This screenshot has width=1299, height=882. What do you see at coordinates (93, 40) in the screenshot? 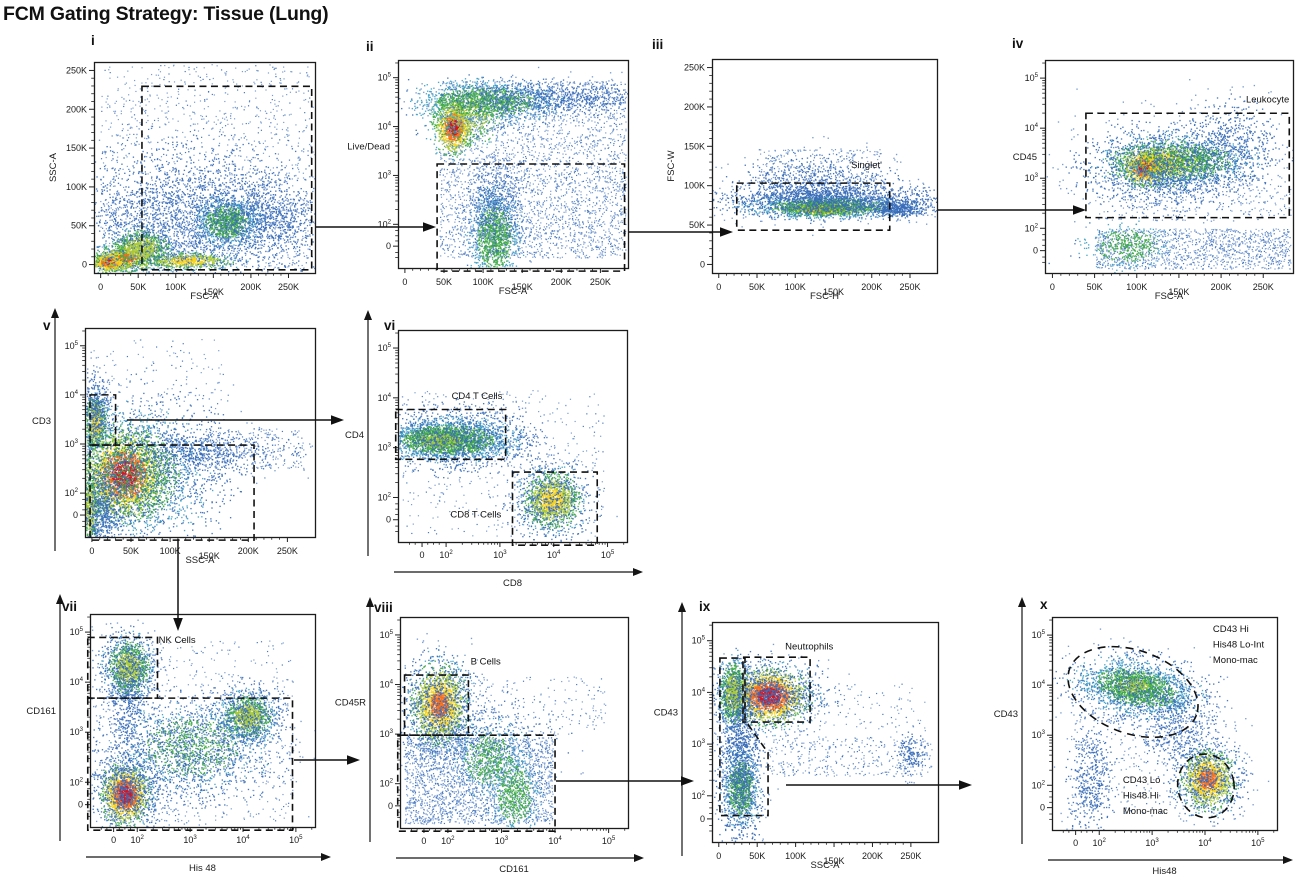
I see `panel-i-numeral: i` at bounding box center [93, 40].